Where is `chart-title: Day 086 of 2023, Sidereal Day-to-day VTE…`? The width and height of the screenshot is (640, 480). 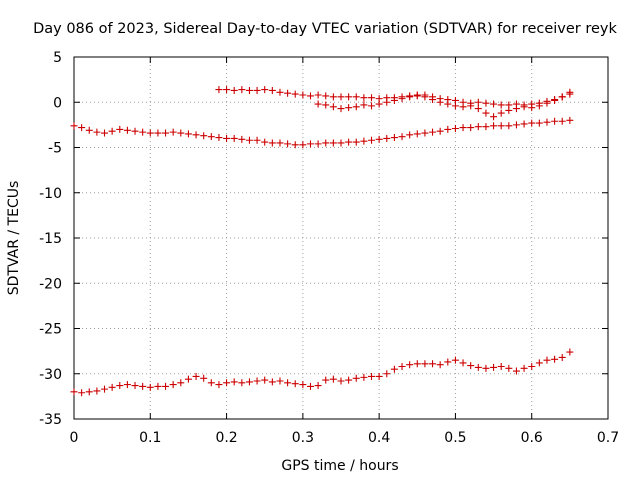
chart-title: Day 086 of 2023, Sidereal Day-to-day VTE… is located at coordinates (325, 29).